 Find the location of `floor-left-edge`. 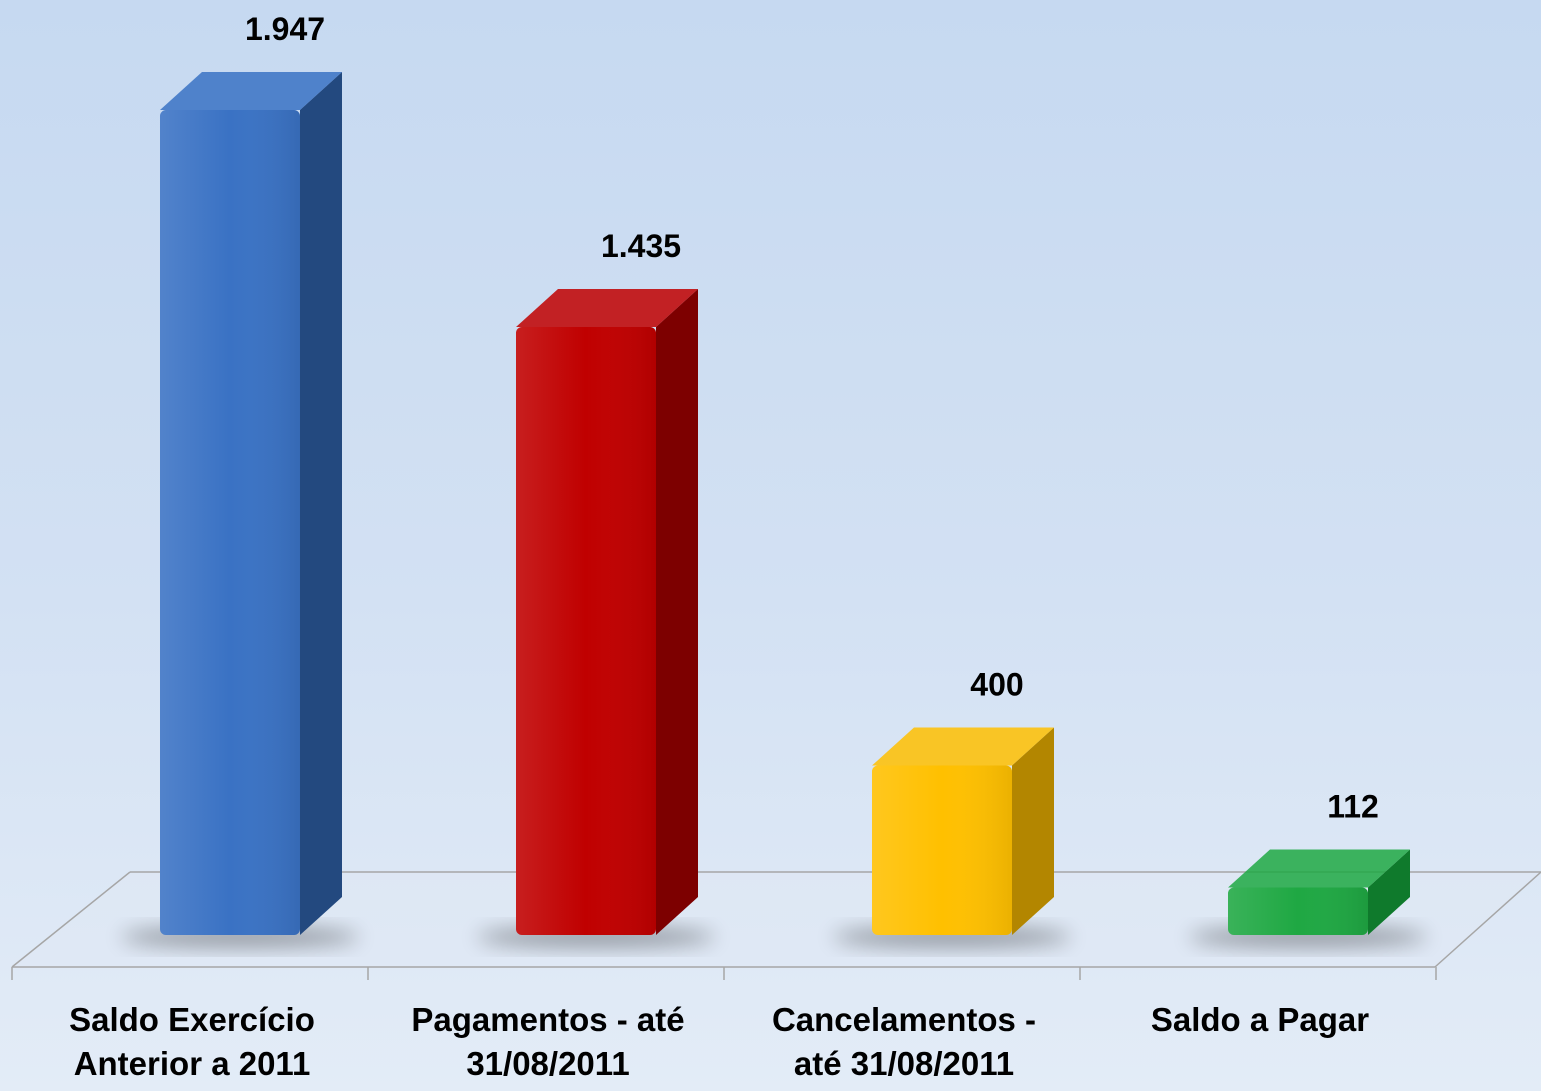

floor-left-edge is located at coordinates (71, 919).